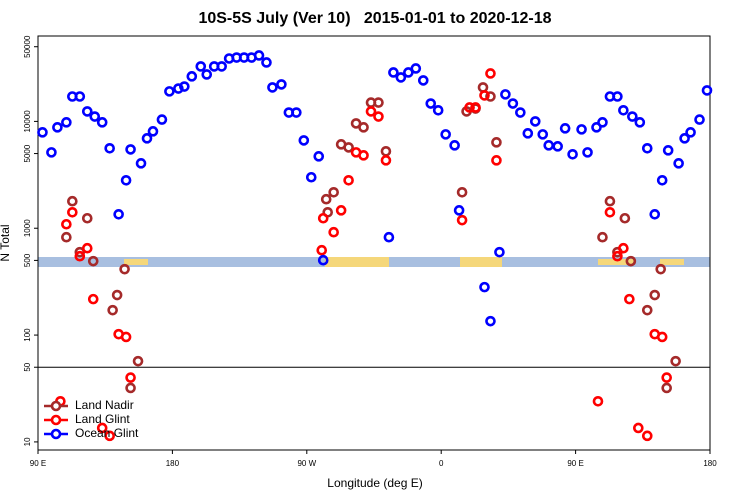 This screenshot has height=500, width=750. Describe the element at coordinates (27, 153) in the screenshot. I see `y-tick-label: 5000` at that location.